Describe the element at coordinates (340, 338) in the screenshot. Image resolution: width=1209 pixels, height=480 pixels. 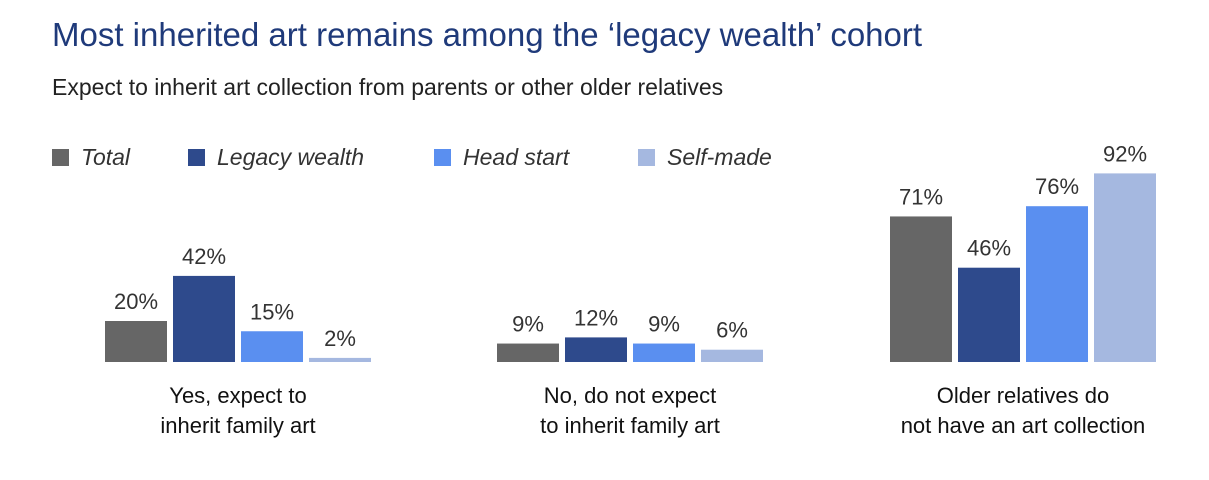
I see `data-label-self-made-group-1: 2%` at that location.